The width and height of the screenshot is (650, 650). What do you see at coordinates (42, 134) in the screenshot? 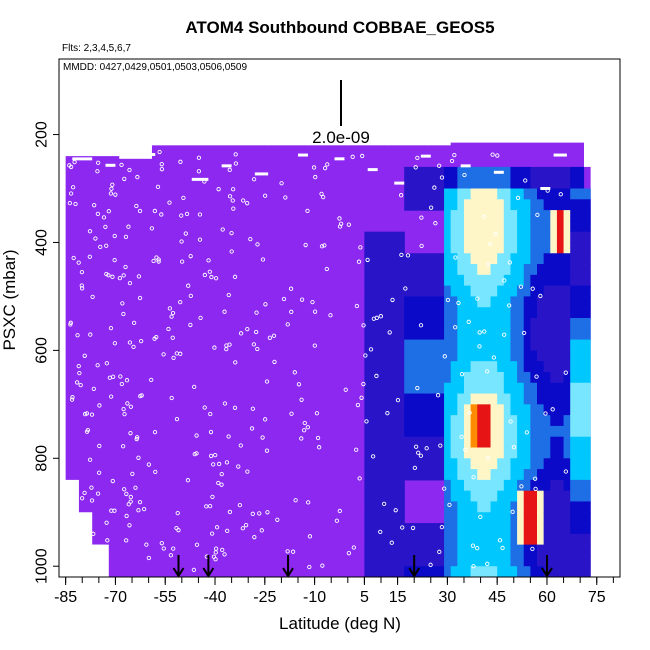
I see `y-tick-label: 200` at bounding box center [42, 134].